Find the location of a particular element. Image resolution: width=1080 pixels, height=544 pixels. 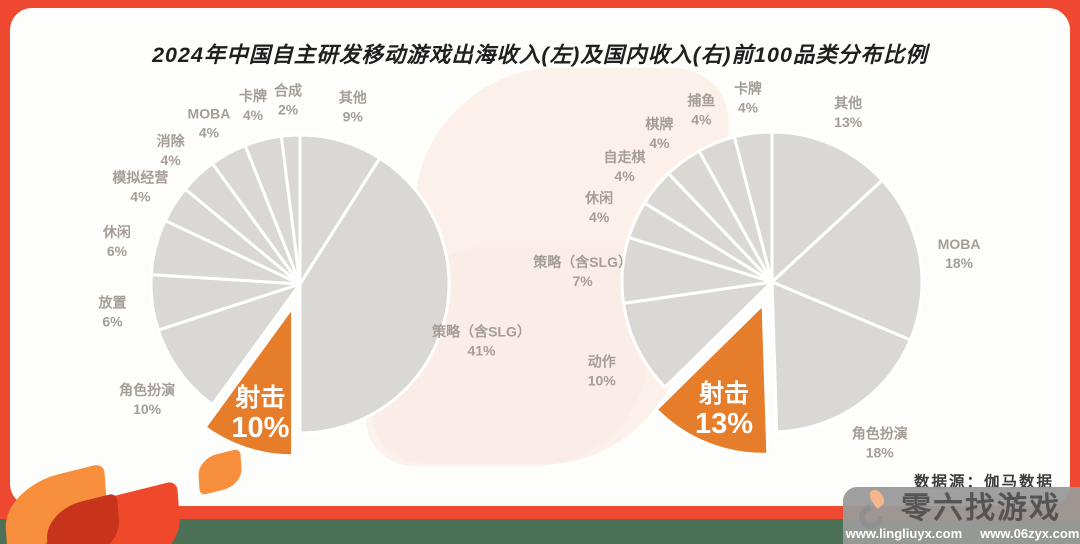

watermark-url-right: www.06zyx.com is located at coordinates (1030, 533).